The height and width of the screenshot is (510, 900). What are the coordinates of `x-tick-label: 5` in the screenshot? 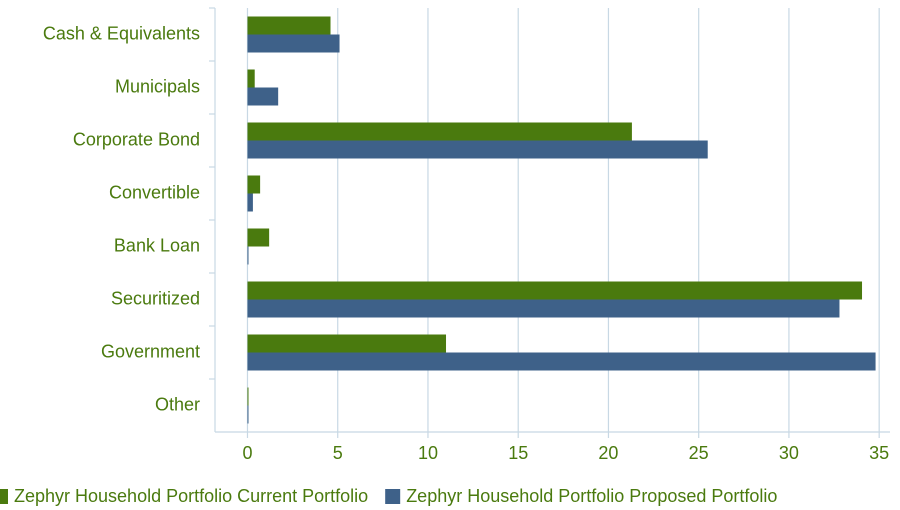 It's located at (338, 453).